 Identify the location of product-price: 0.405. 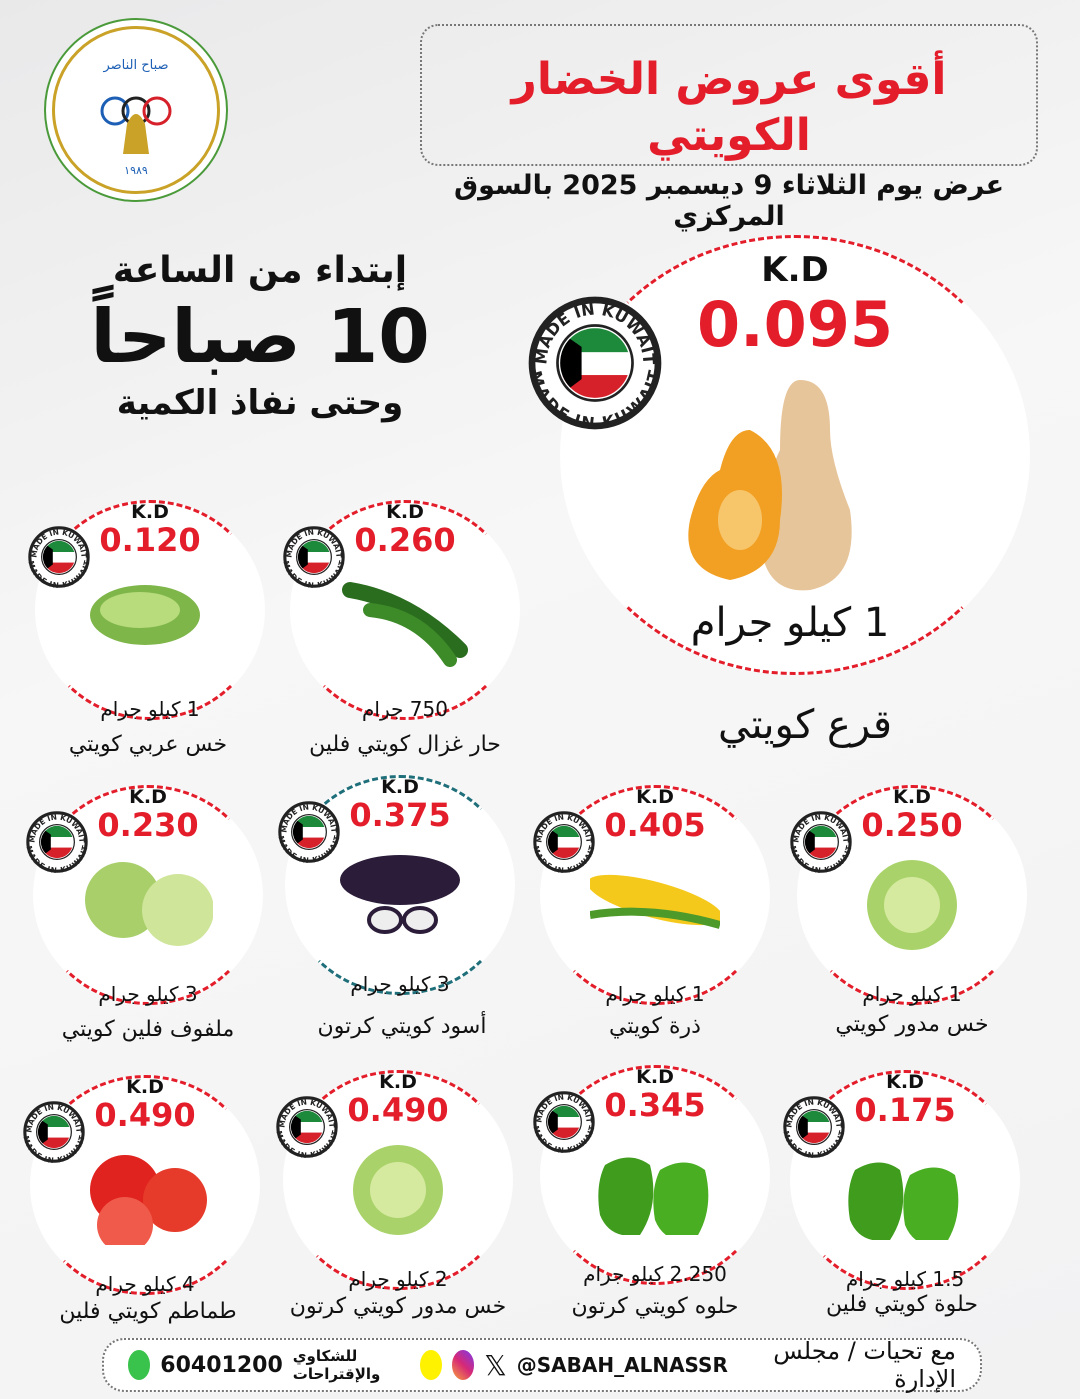
(655, 825).